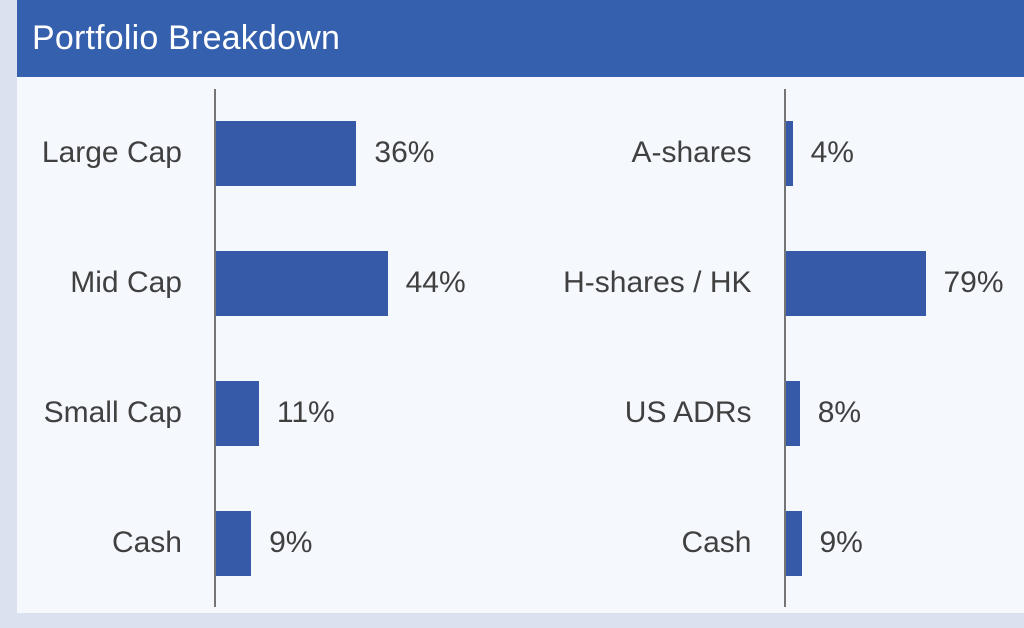  I want to click on chart-row: Small Cap 11%, so click(269, 413).